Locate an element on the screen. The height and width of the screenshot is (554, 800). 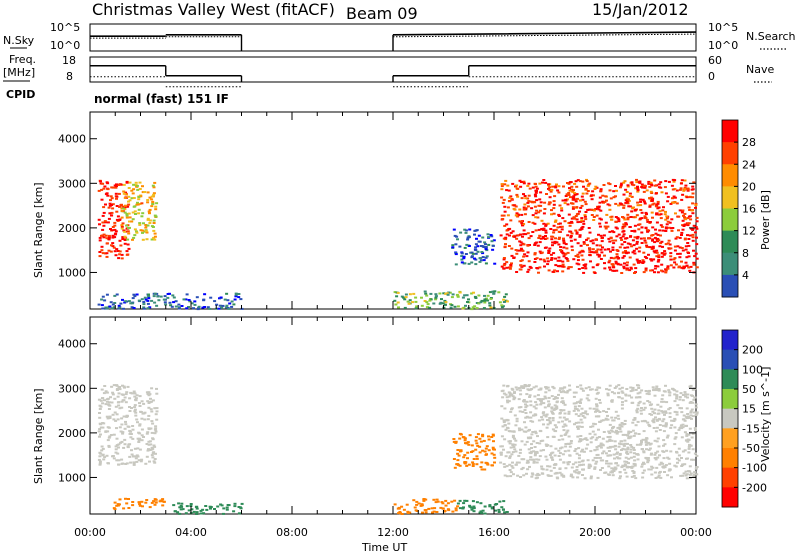
date-label: 15/Jan/2012 is located at coordinates (640, 9).